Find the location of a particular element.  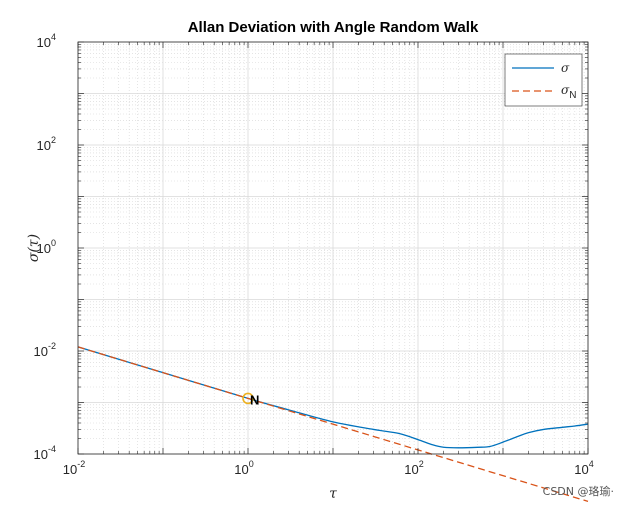

watermark: CSDN @珞瑜· is located at coordinates (578, 491).